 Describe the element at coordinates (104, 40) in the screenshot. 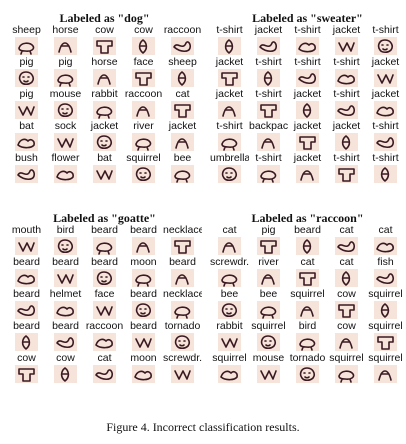

I see `grid-row: sheep horse cow cow raccoon` at that location.